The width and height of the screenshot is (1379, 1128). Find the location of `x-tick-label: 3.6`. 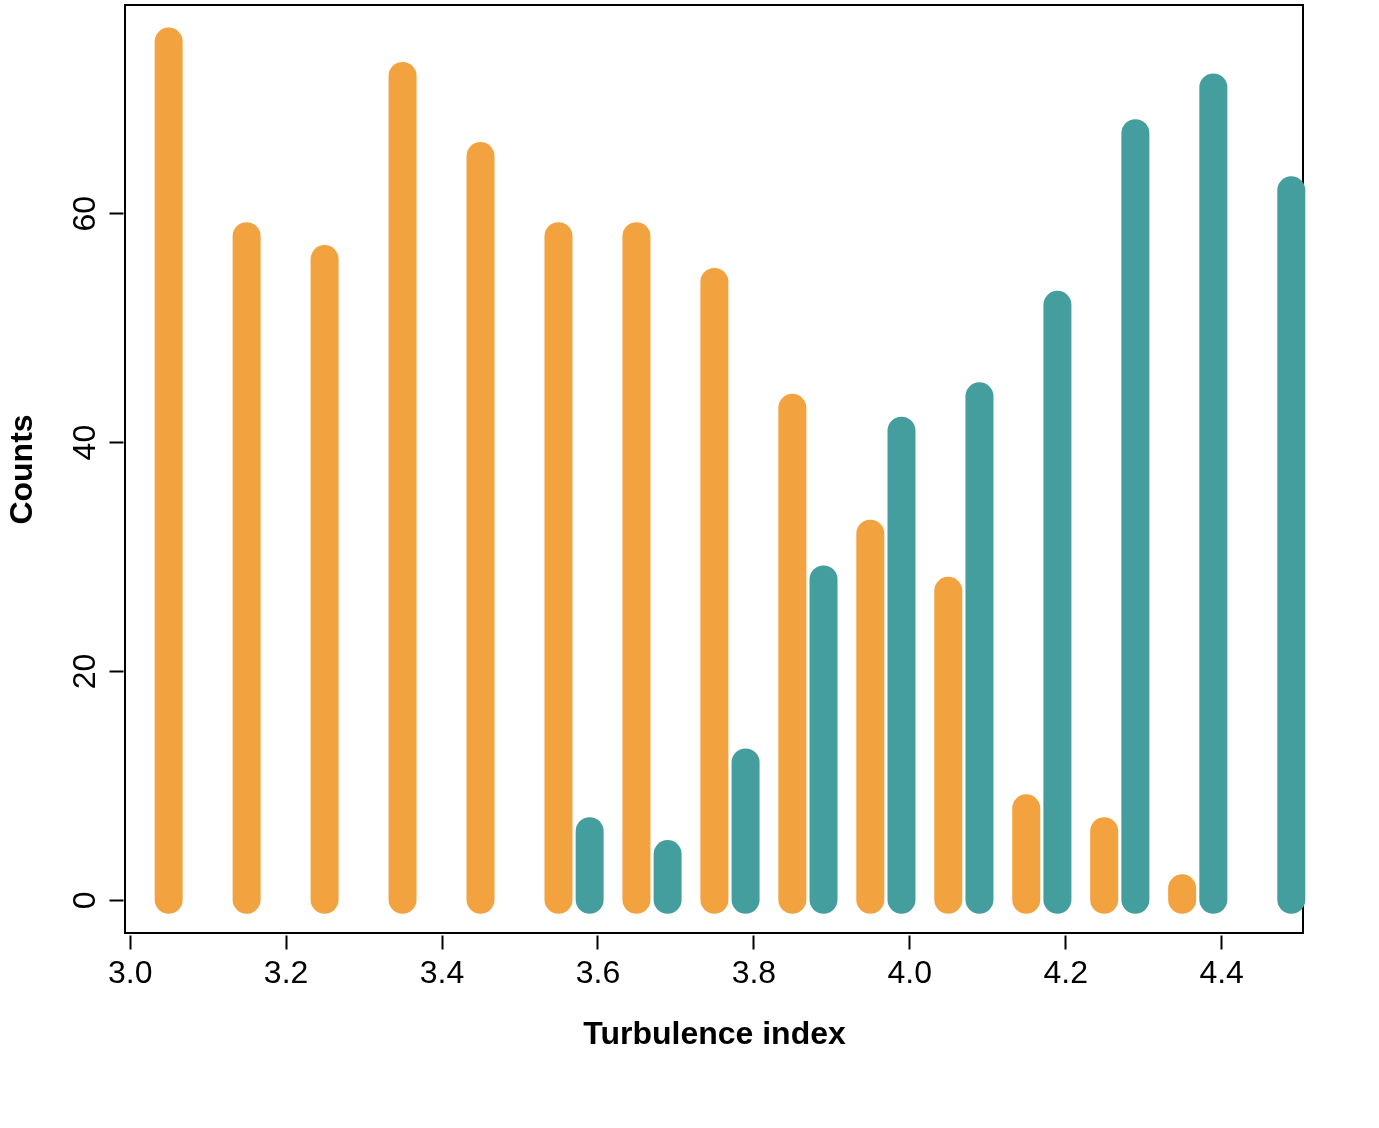

x-tick-label: 3.6 is located at coordinates (598, 971).